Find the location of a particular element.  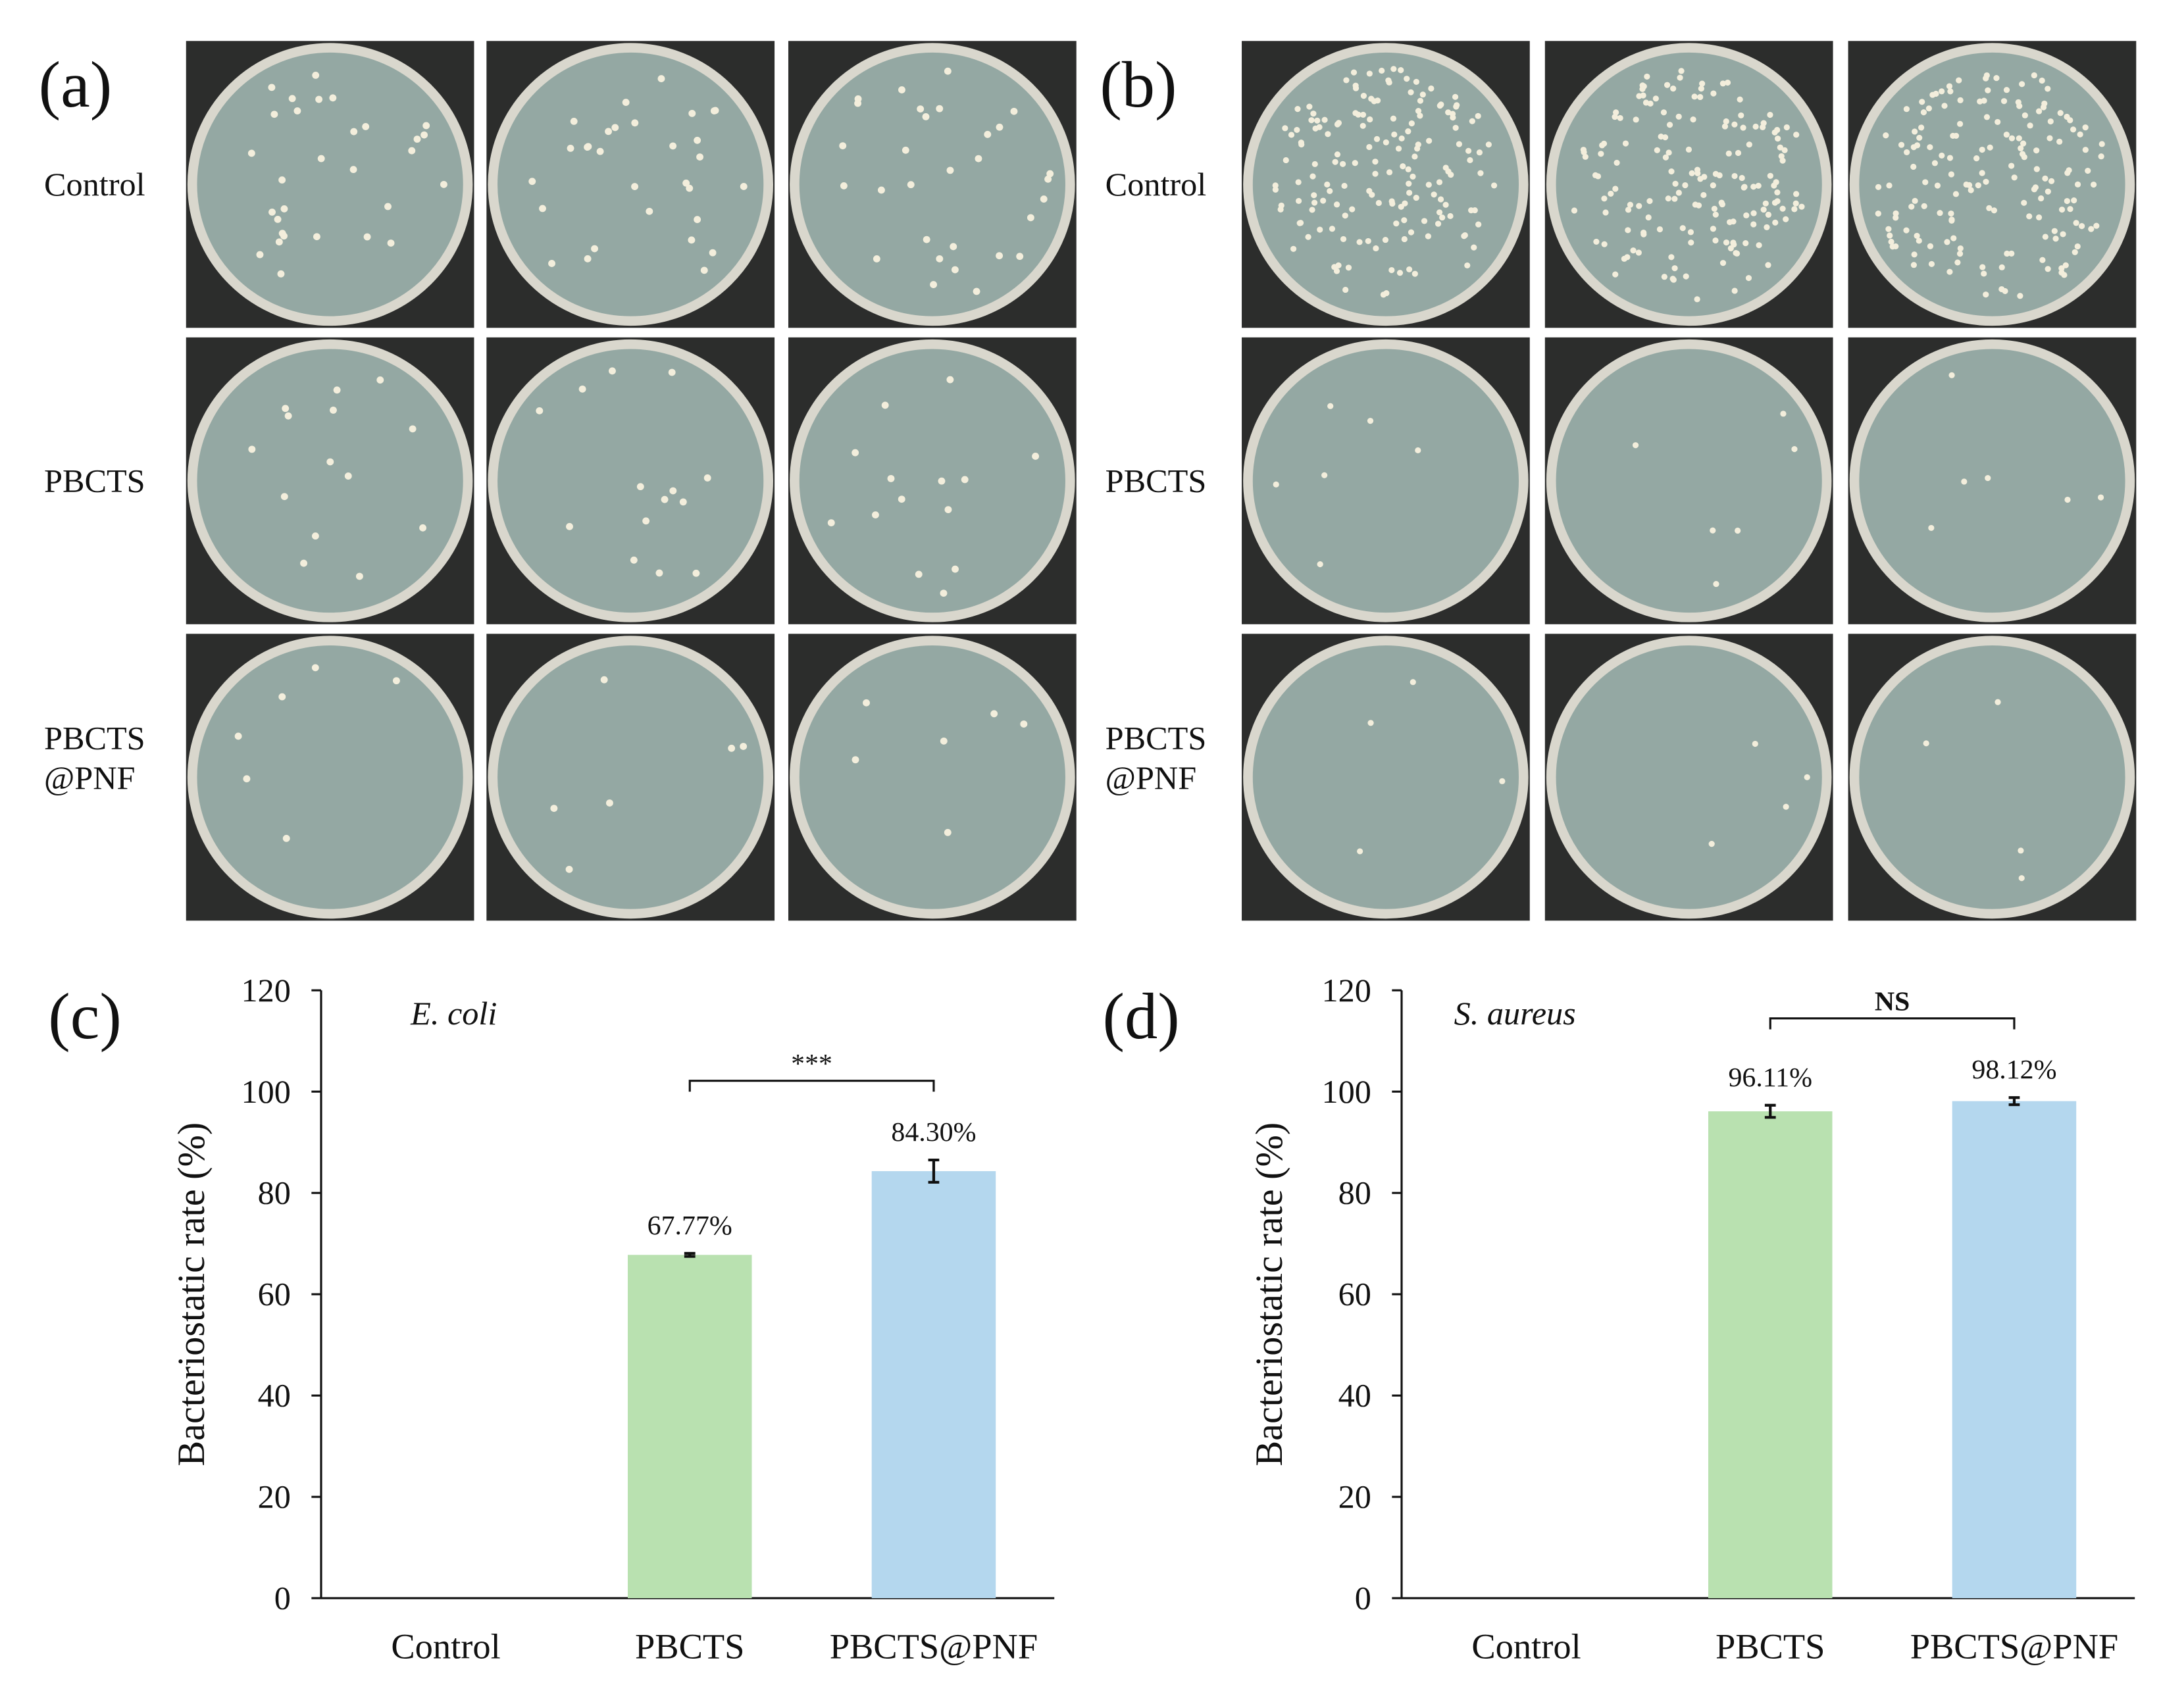

row-label: PBCTS is located at coordinates (1156, 481).